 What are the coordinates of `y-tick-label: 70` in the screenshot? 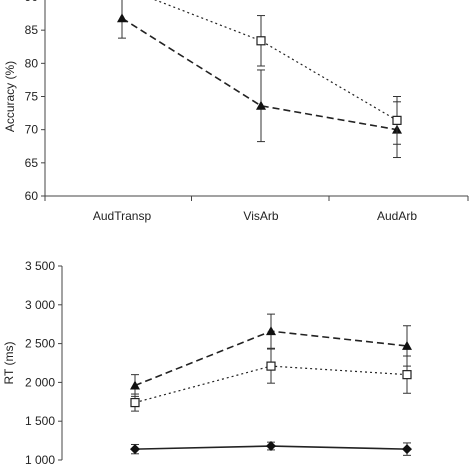 It's located at (32, 130).